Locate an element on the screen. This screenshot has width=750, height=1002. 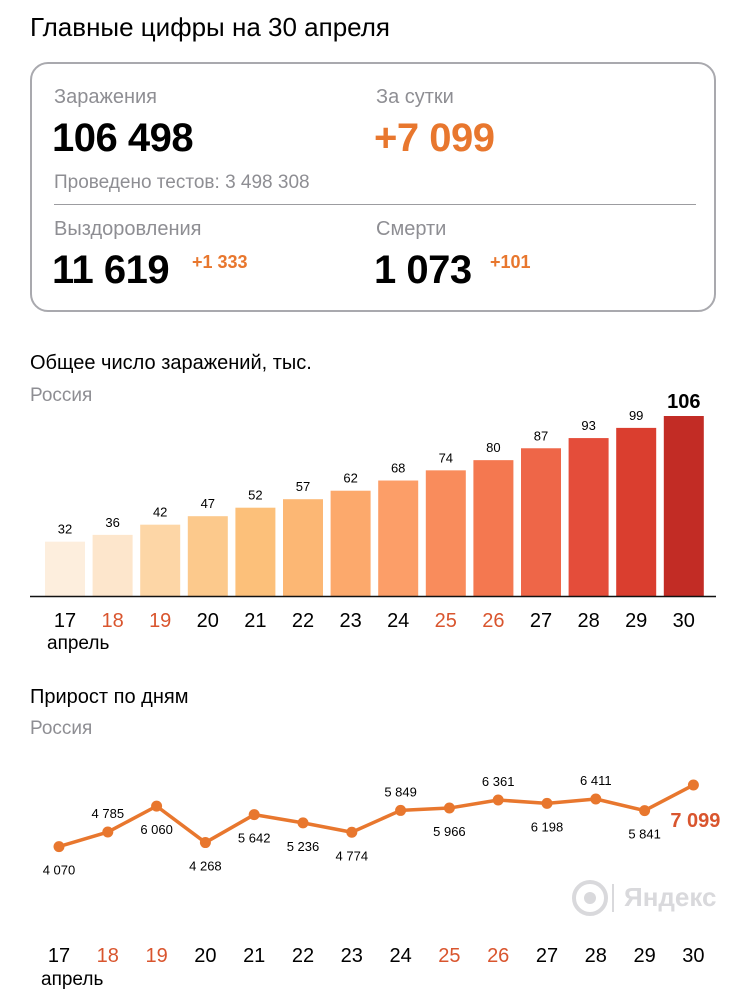
bar-value-label: 80 is located at coordinates (493, 447).